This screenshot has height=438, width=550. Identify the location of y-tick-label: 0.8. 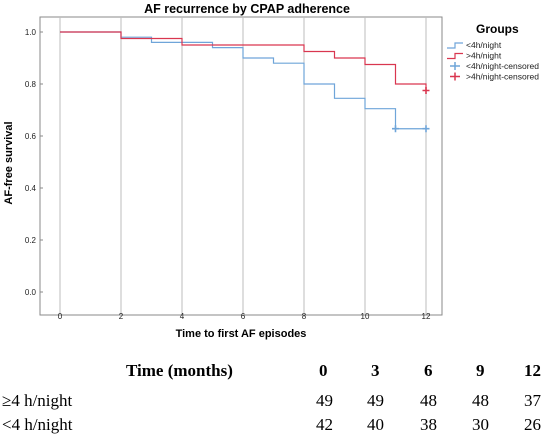
(31, 84).